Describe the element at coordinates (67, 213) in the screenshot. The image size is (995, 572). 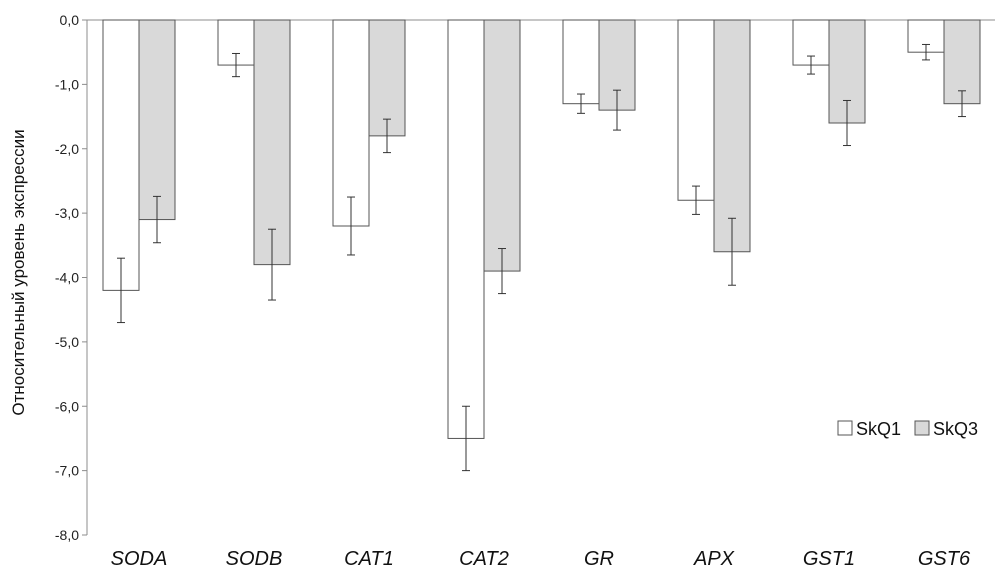
I see `y-tick-label: -3,0` at that location.